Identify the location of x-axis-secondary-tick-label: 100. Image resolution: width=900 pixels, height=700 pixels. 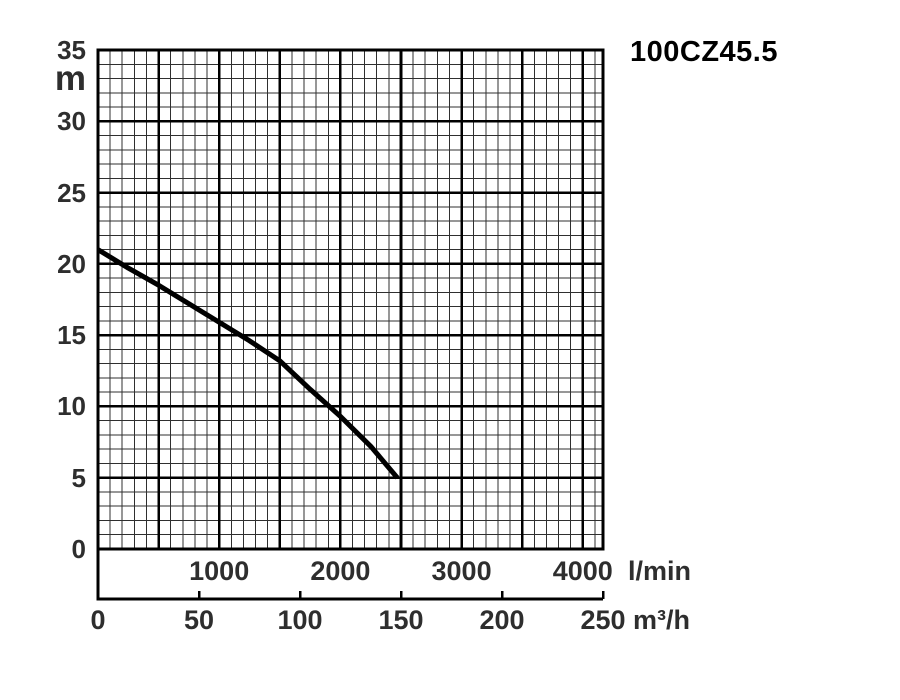
(300, 620).